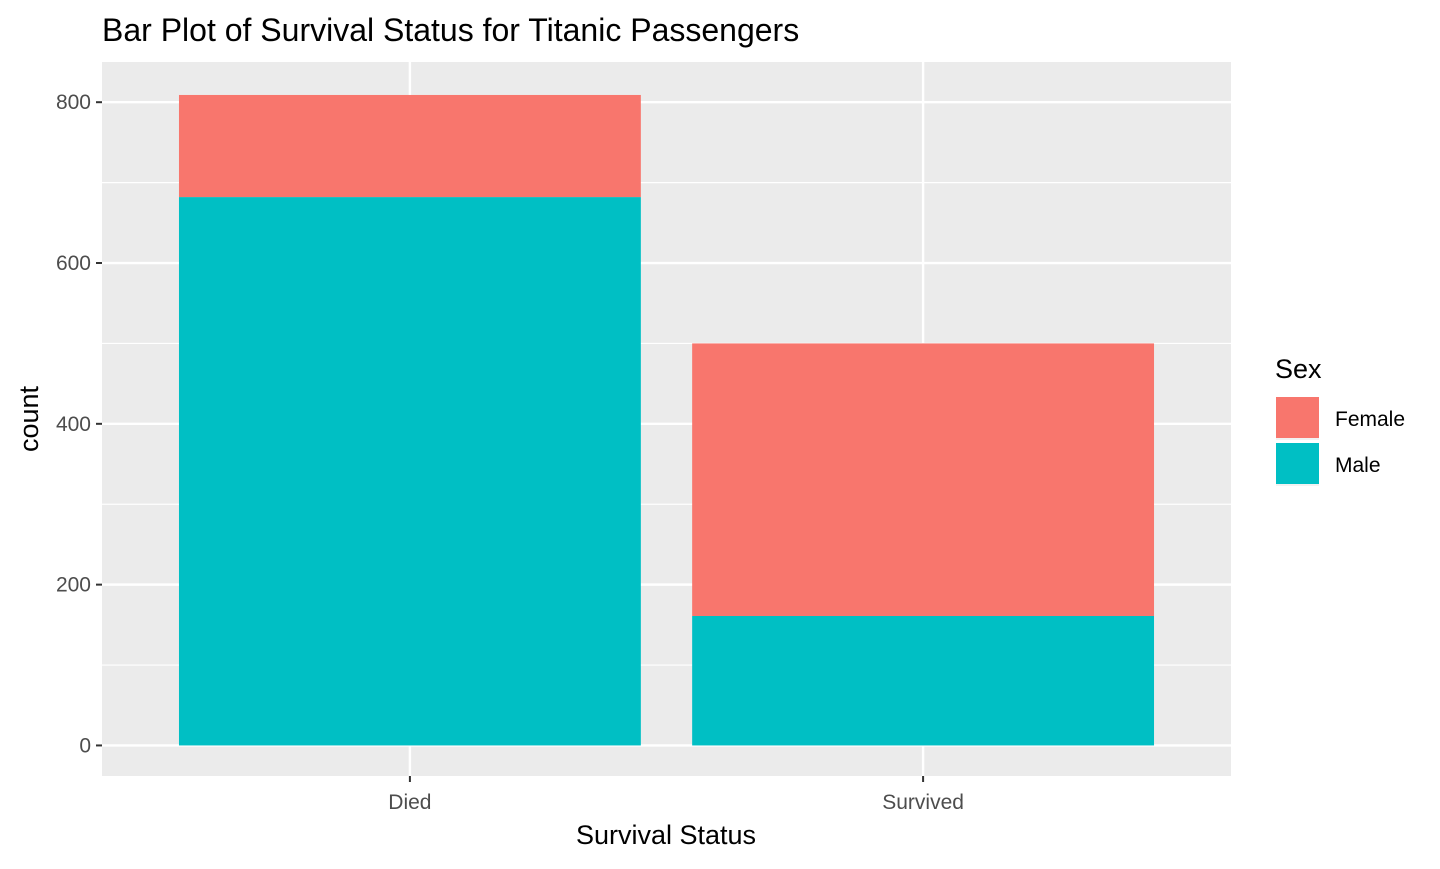 The width and height of the screenshot is (1440, 869). I want to click on y-tick-label: 800, so click(73, 102).